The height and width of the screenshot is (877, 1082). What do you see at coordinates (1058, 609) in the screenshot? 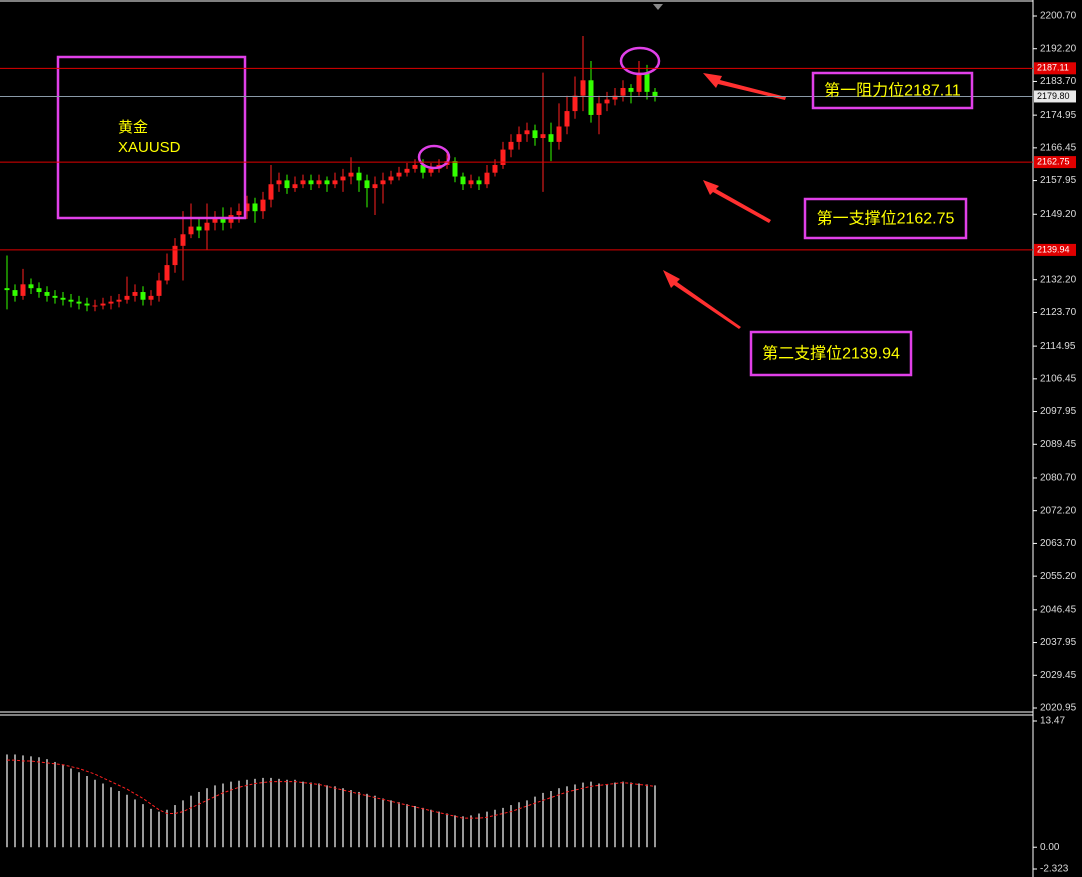
I see `y-tick-label: 2046.45` at bounding box center [1058, 609].